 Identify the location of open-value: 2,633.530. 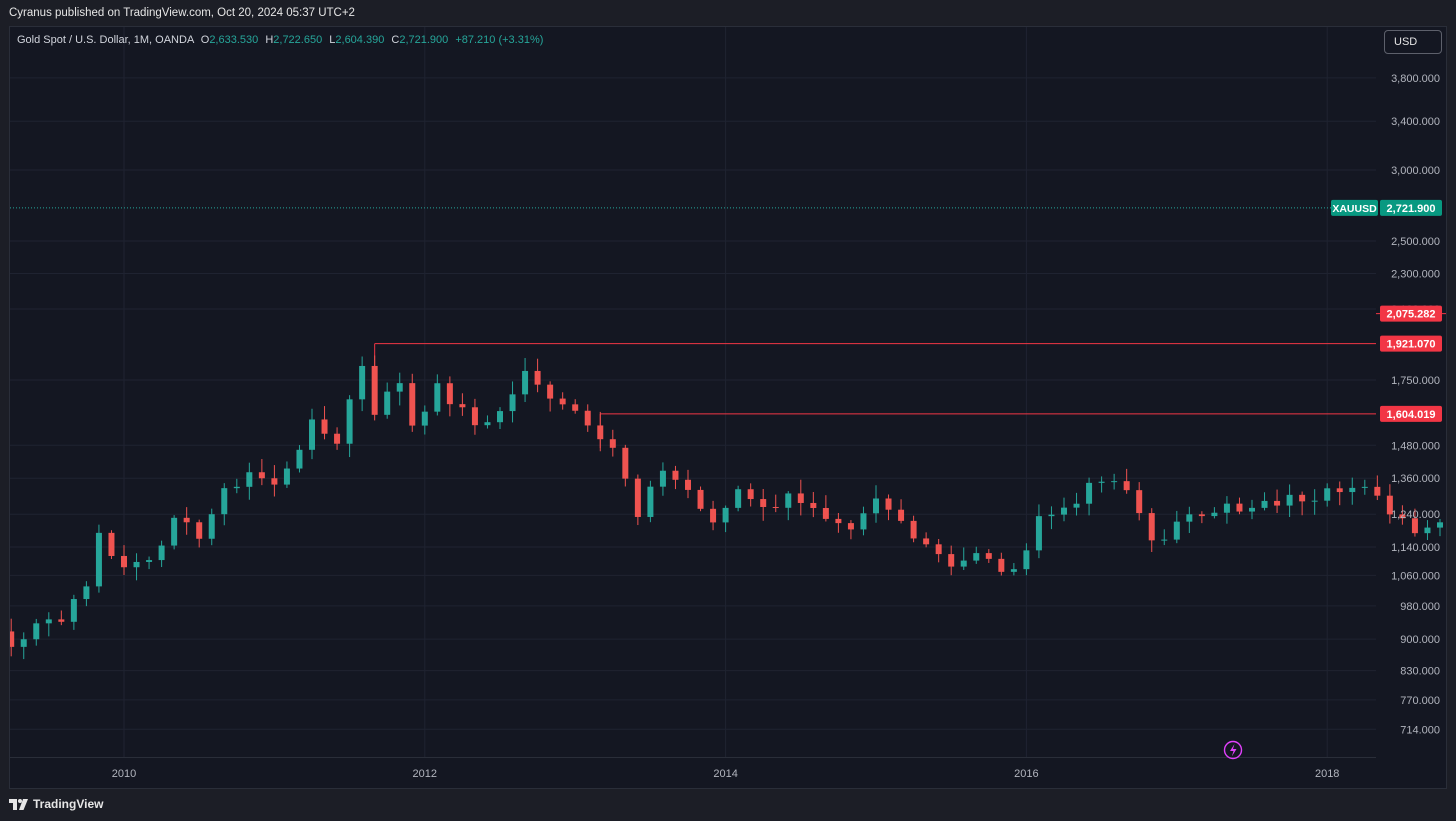
(234, 40).